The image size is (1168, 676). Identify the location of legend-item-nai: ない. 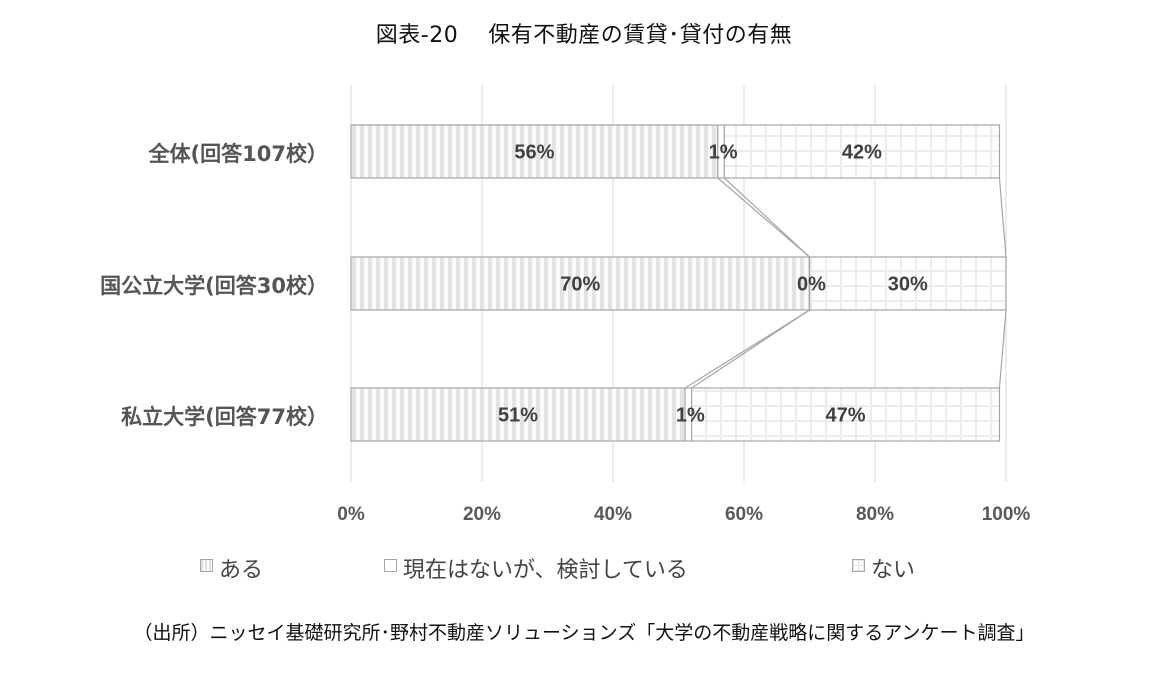
(883, 568).